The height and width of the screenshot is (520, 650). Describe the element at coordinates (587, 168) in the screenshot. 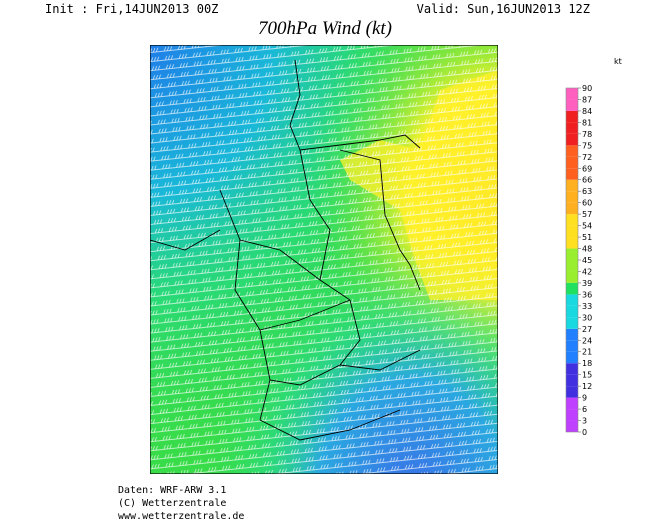

I see `colorbar-label: 69` at that location.